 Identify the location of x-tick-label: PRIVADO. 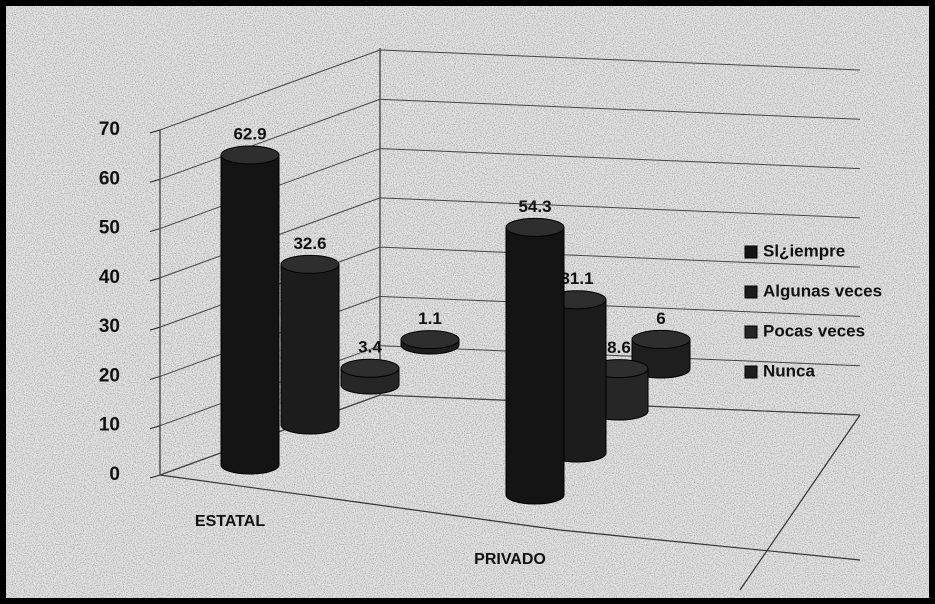
(510, 559).